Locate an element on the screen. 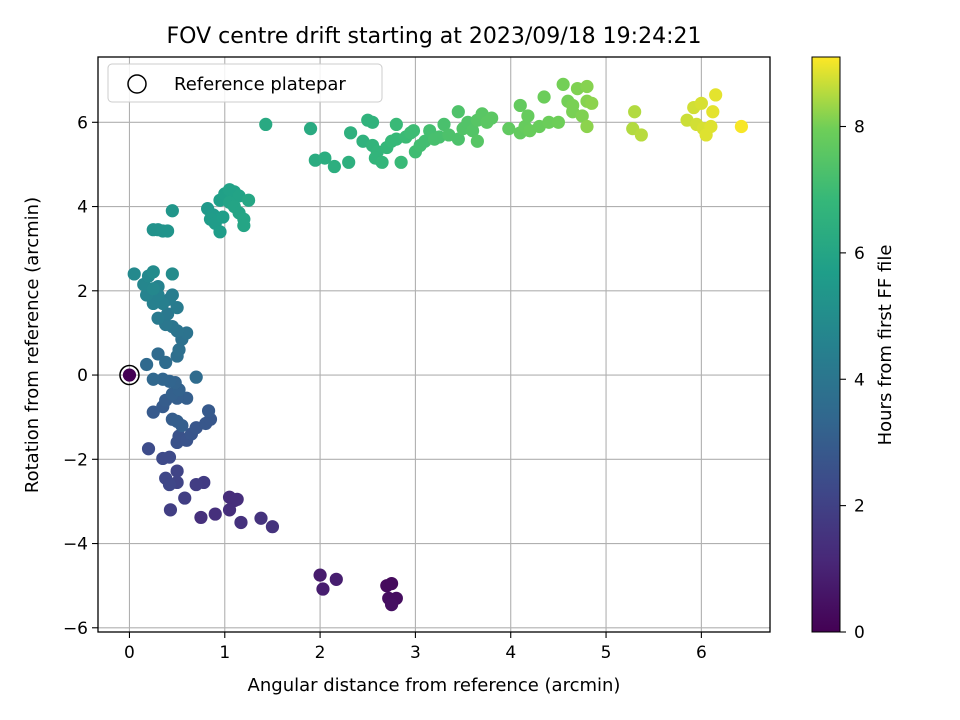  y-axis-label: Rotation from reference (arcmin) is located at coordinates (32, 345).